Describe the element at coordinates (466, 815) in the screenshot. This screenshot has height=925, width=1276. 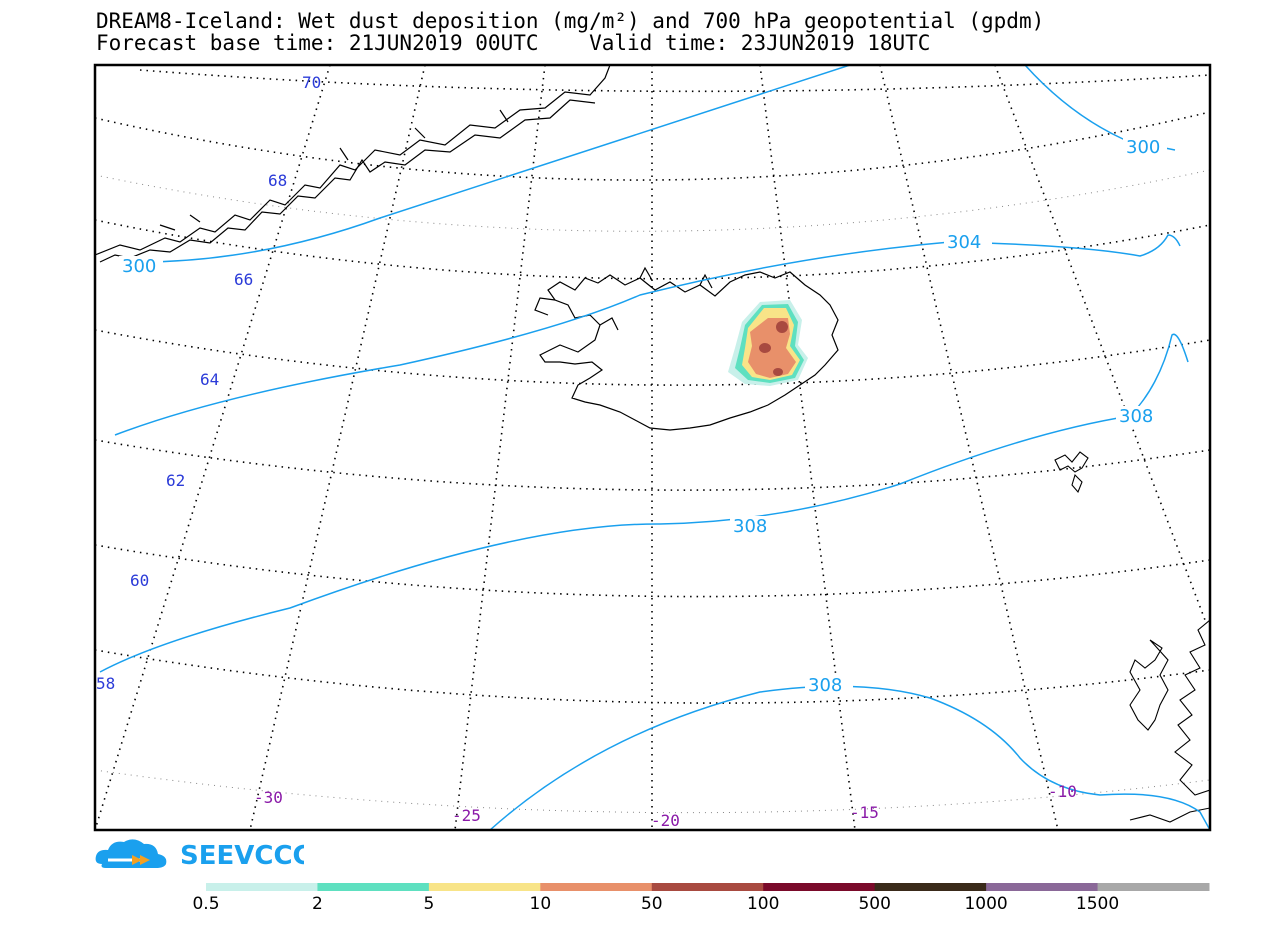
I see `lon-label: -25` at that location.